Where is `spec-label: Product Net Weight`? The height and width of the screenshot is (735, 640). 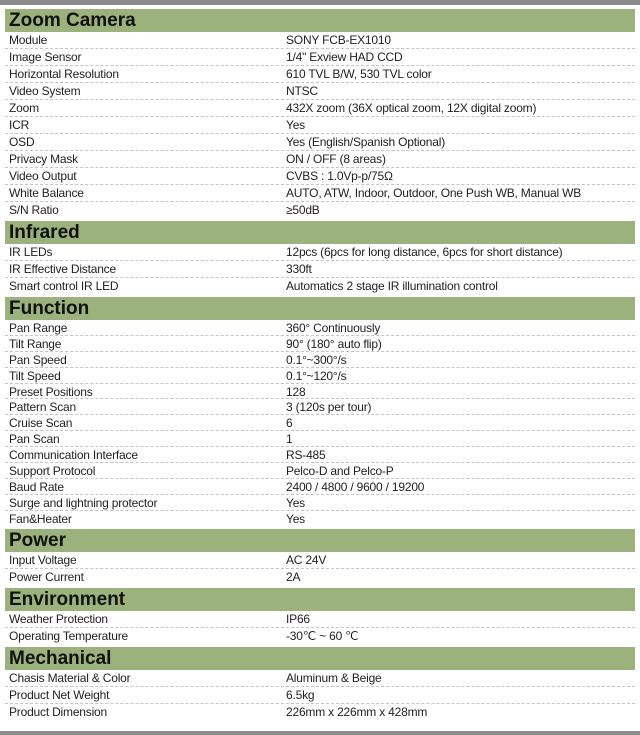 spec-label: Product Net Weight is located at coordinates (59, 694).